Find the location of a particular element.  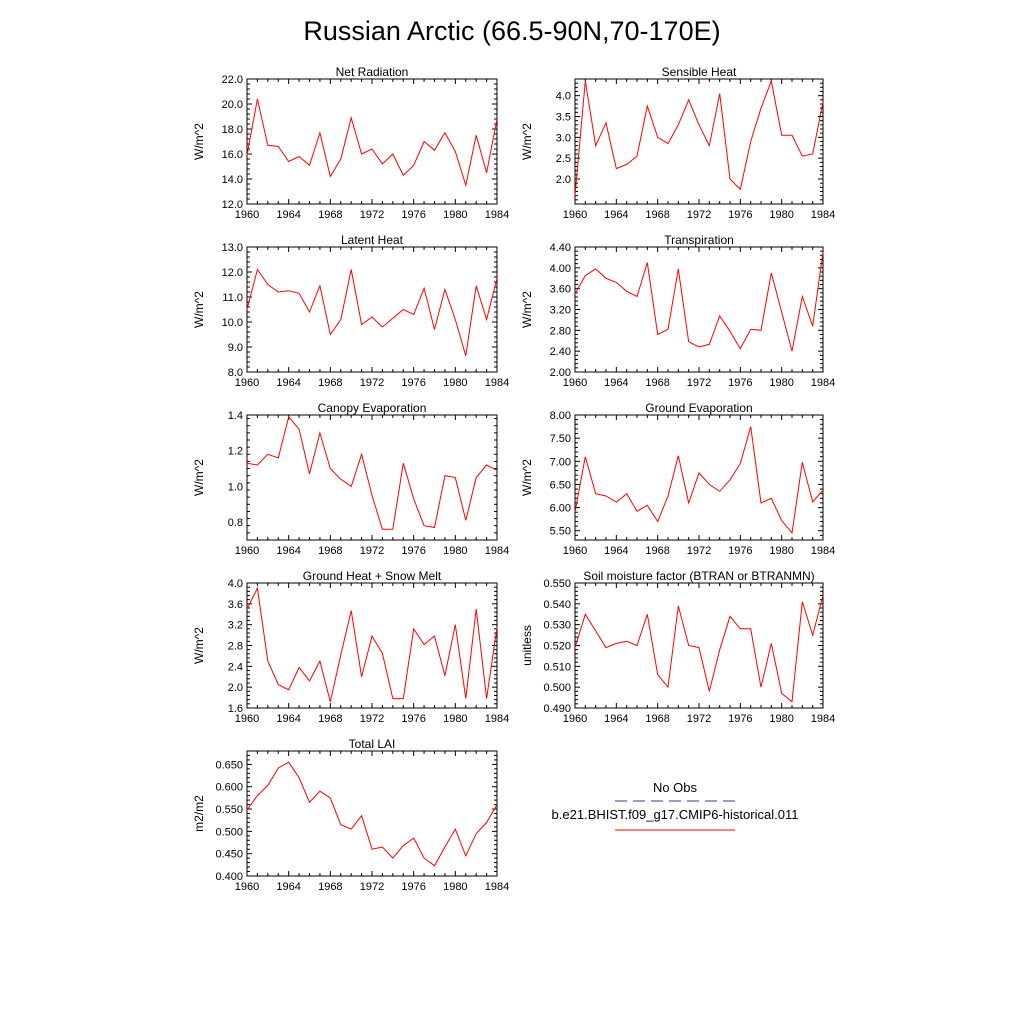

y-tick-label: 0.490 is located at coordinates (557, 709).